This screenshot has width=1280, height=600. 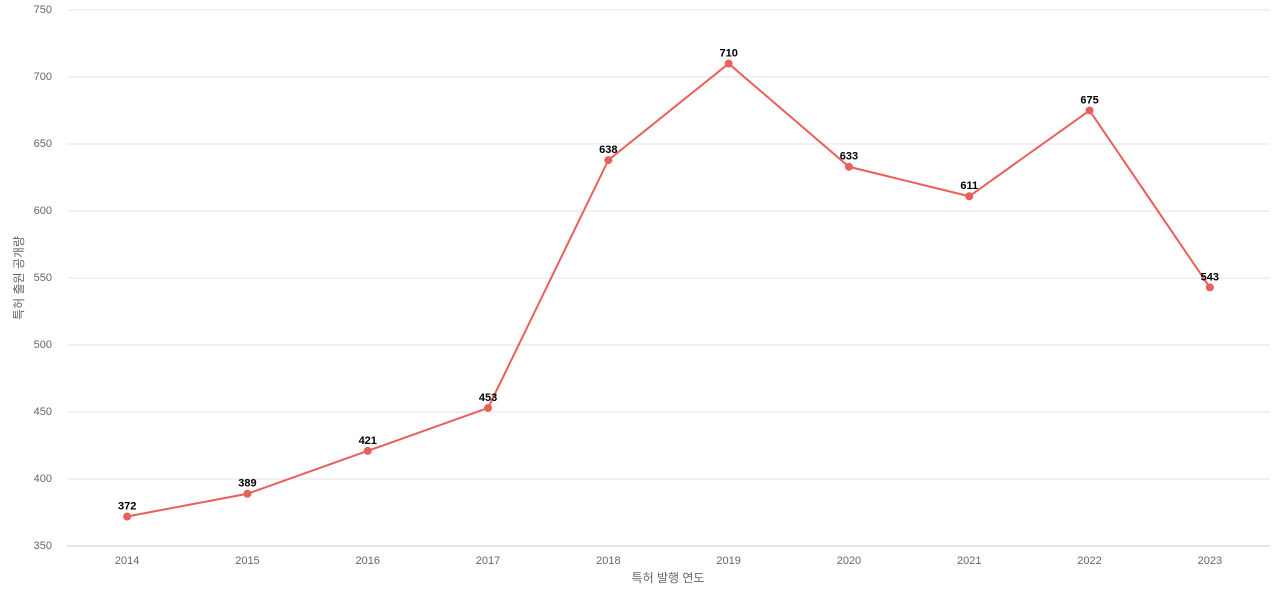 What do you see at coordinates (849, 157) in the screenshot?
I see `data-label: 633` at bounding box center [849, 157].